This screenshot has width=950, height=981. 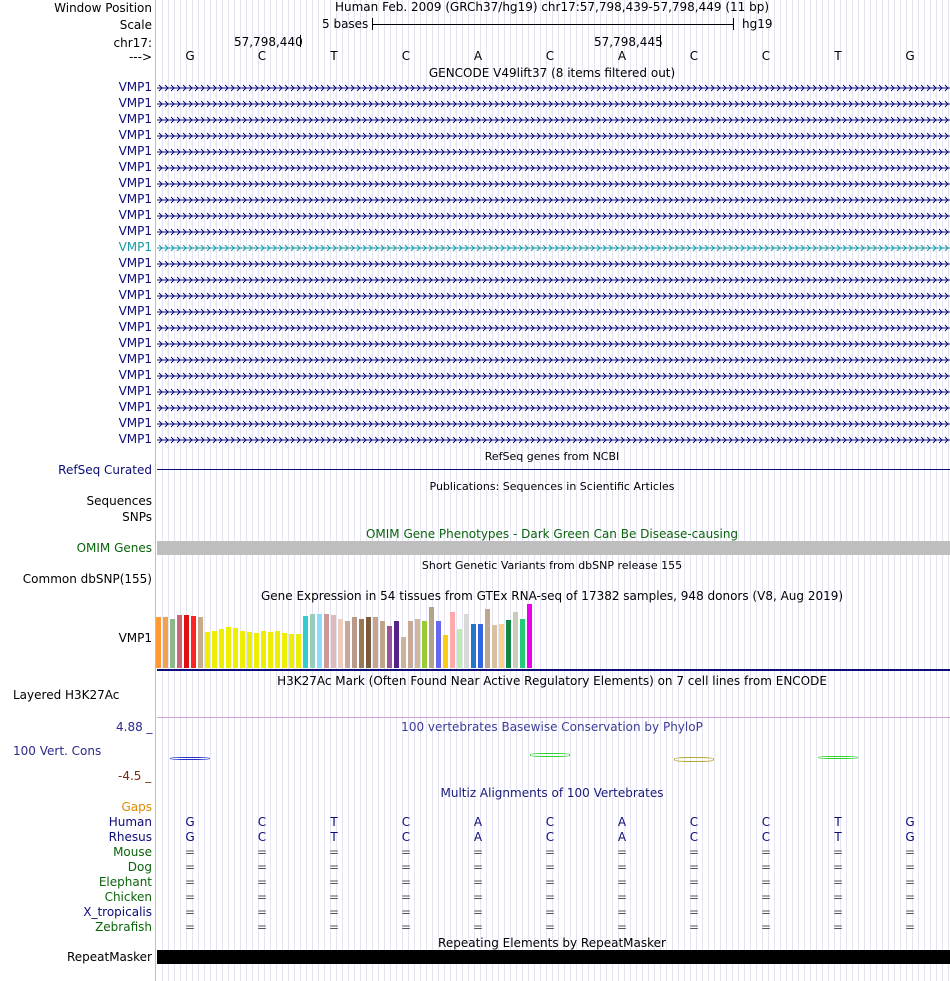 I want to click on multiz-species-label: Mouse, so click(x=132, y=852).